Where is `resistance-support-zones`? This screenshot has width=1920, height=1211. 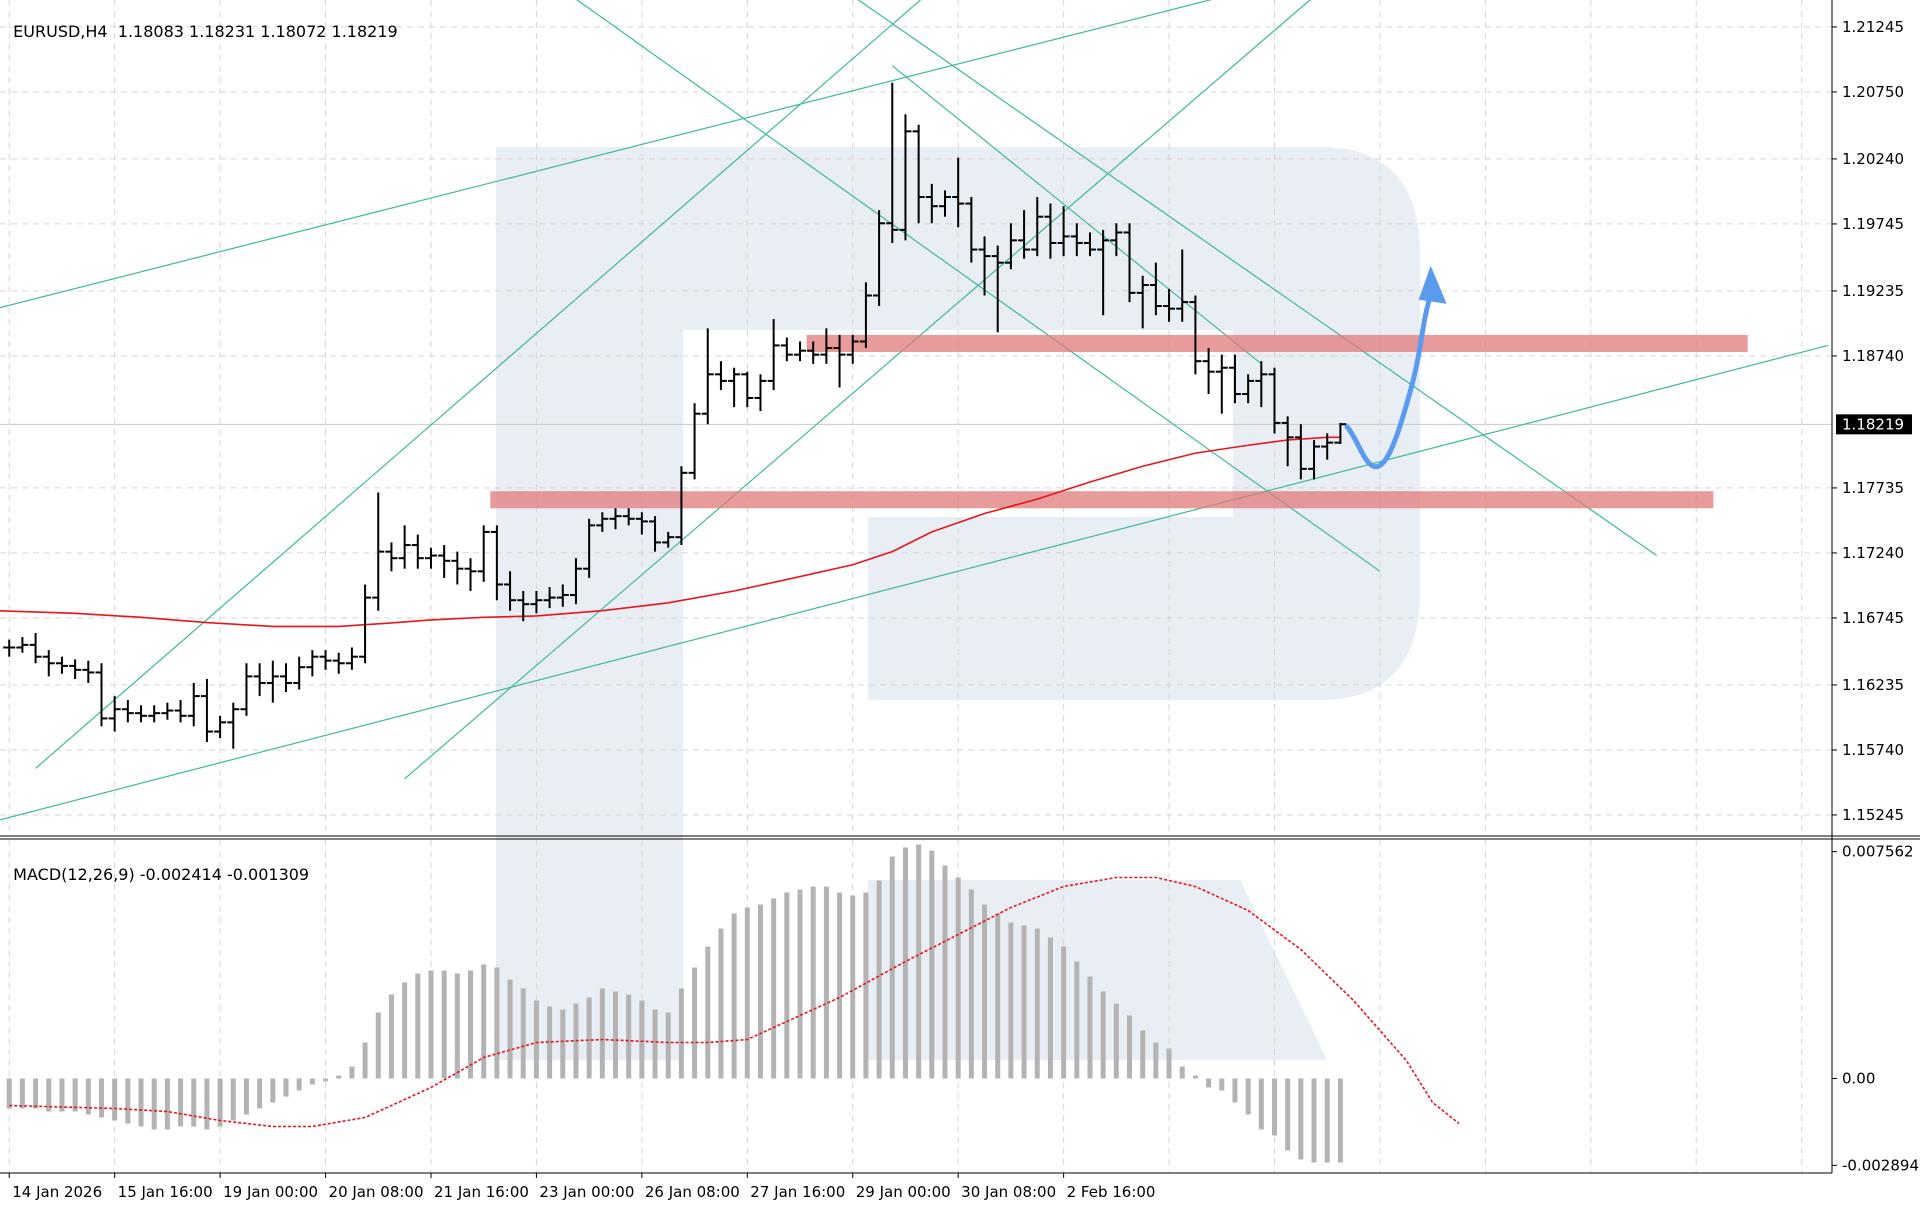
resistance-support-zones is located at coordinates (1119, 421).